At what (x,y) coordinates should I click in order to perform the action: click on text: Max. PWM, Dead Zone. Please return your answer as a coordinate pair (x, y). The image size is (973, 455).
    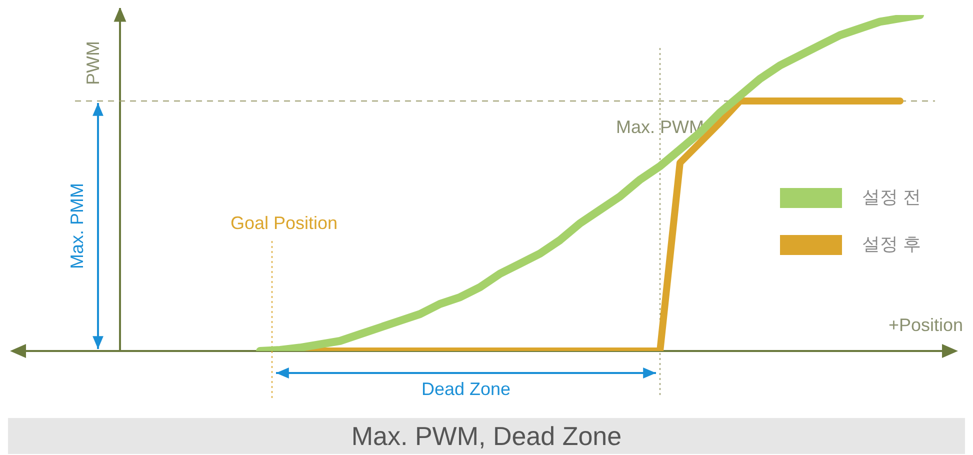
    Looking at the image, I should click on (486, 436).